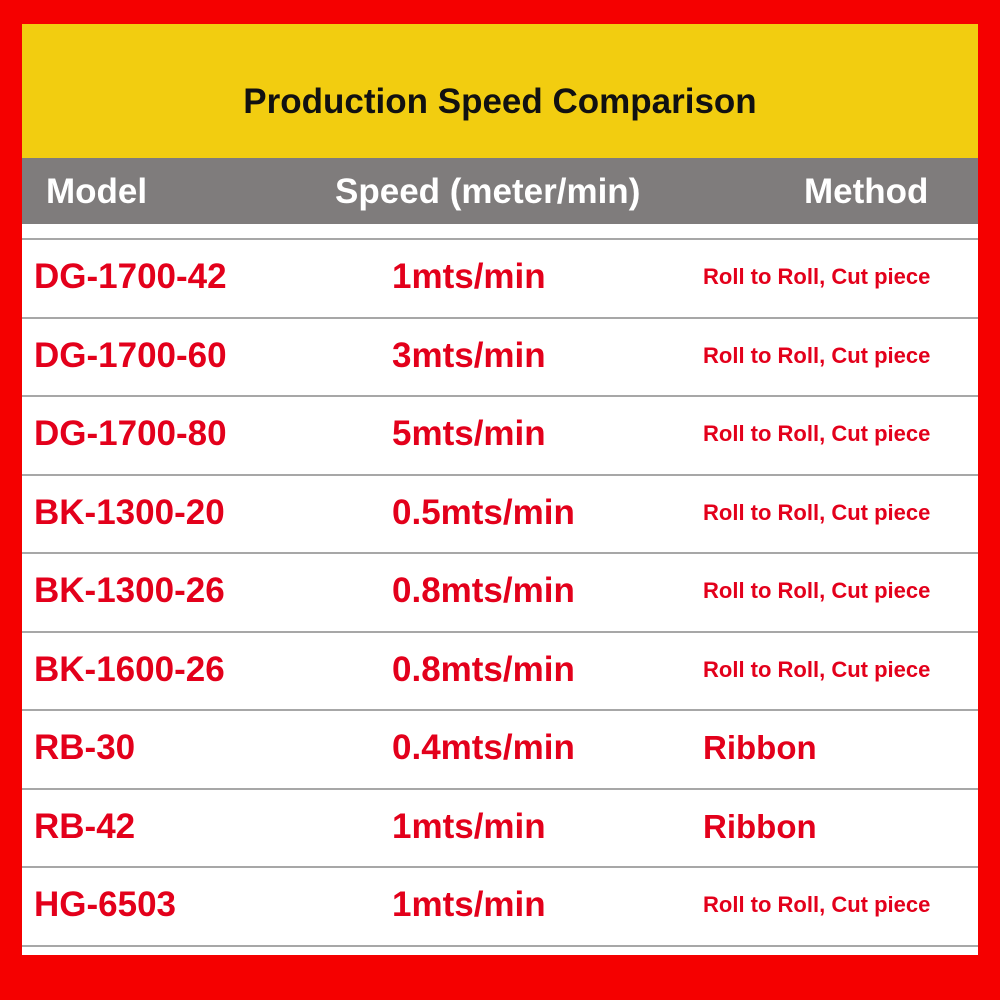  Describe the element at coordinates (85, 748) in the screenshot. I see `model-cell: RB-30` at that location.